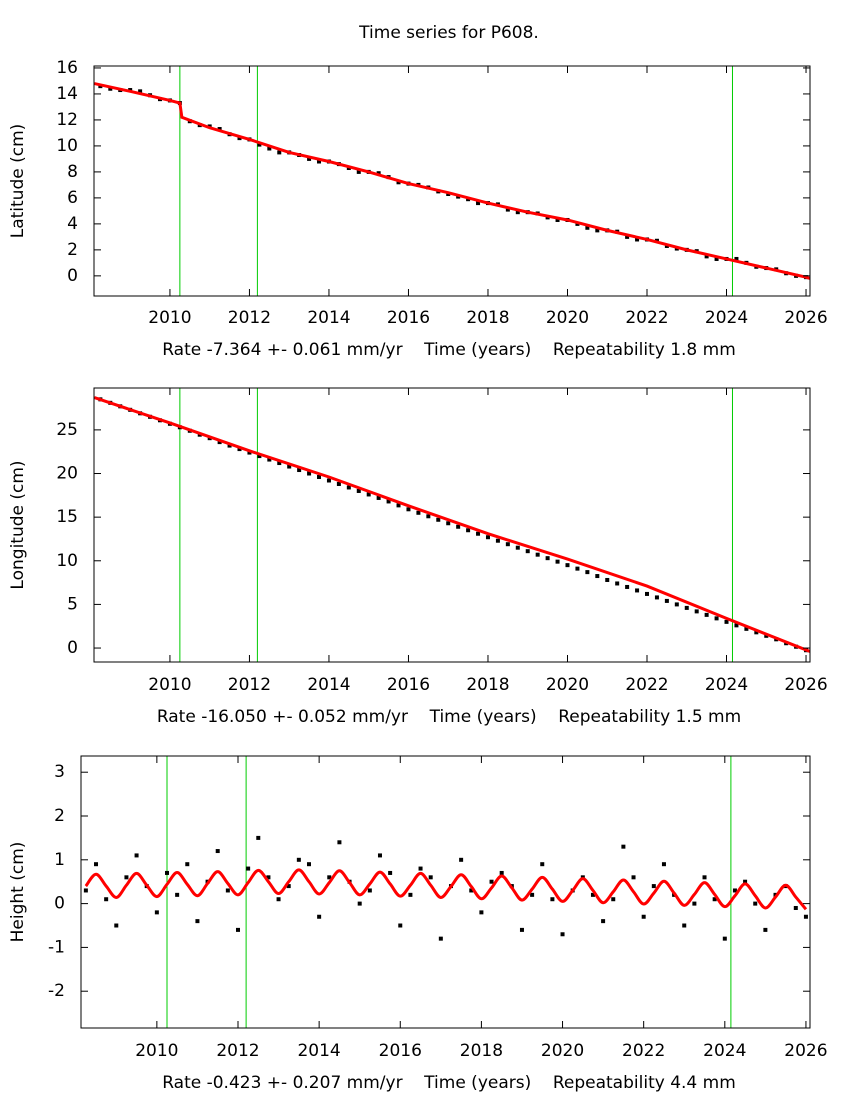  Describe the element at coordinates (67, 94) in the screenshot. I see `y-tick-label: 14` at that location.